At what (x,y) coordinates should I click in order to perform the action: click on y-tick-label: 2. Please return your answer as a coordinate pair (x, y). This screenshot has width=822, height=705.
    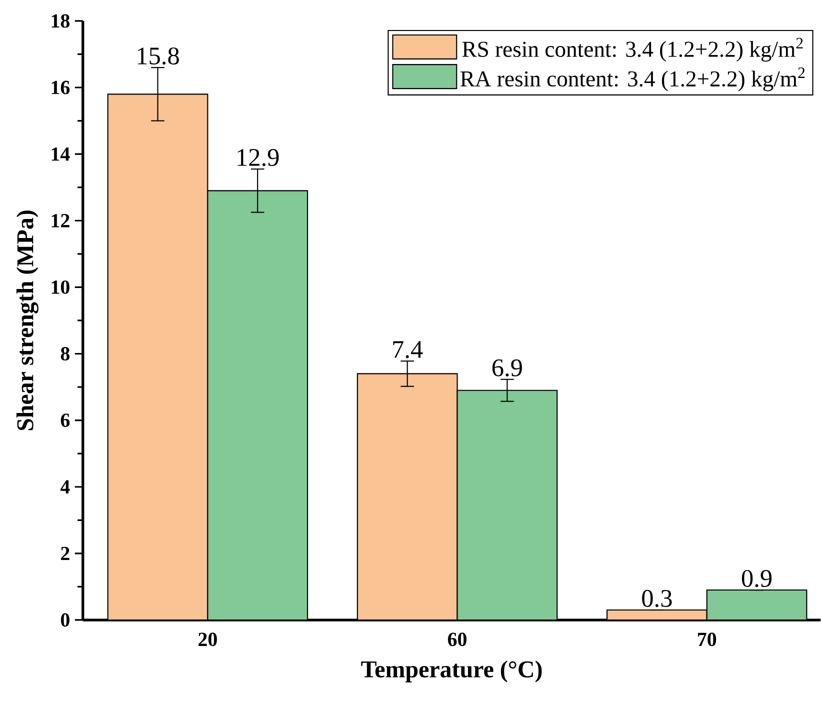
    Looking at the image, I should click on (65, 553).